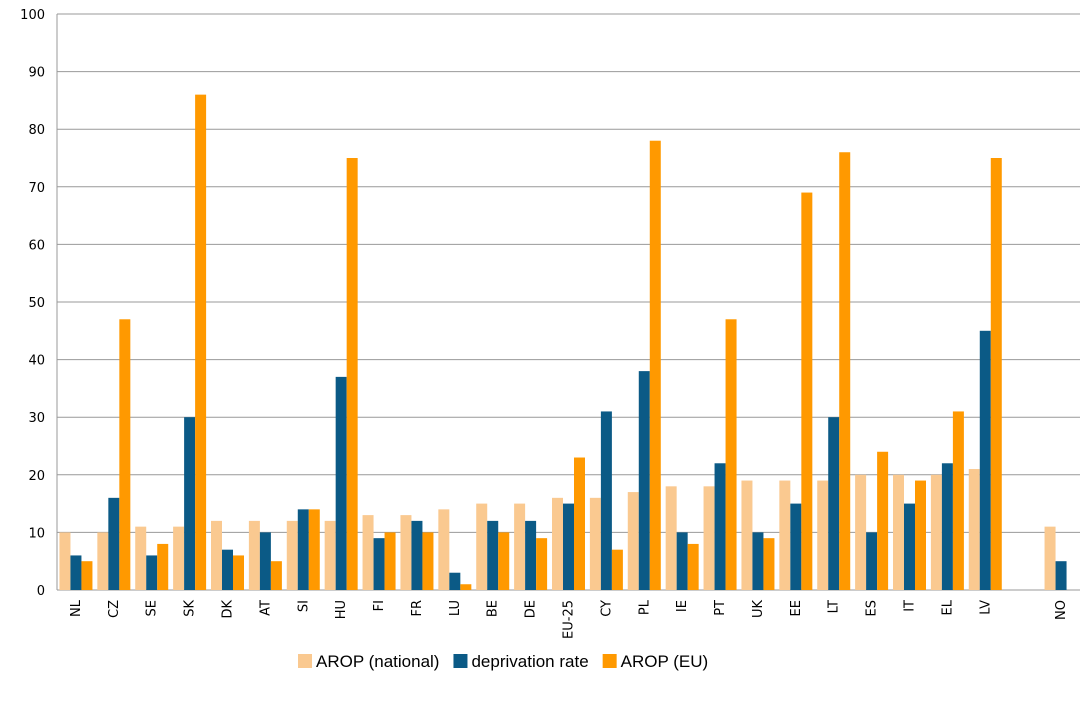 The image size is (1083, 702). Describe the element at coordinates (36, 361) in the screenshot. I see `y-tick-label: 40` at that location.